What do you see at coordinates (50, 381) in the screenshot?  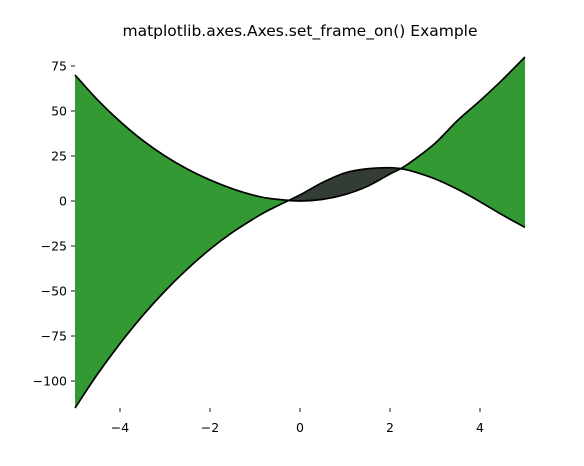 I see `y-tick-label: −100` at bounding box center [50, 381].